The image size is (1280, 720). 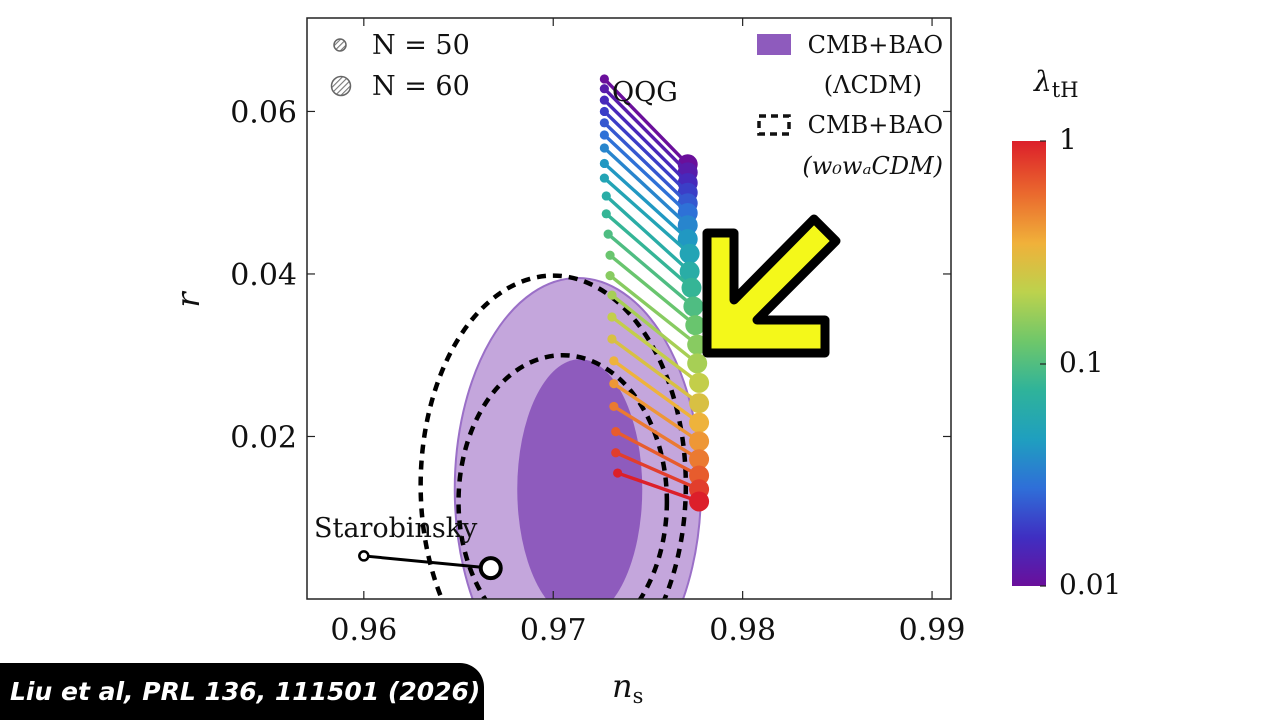 I want to click on starobinsky-point-n50, so click(x=364, y=556).